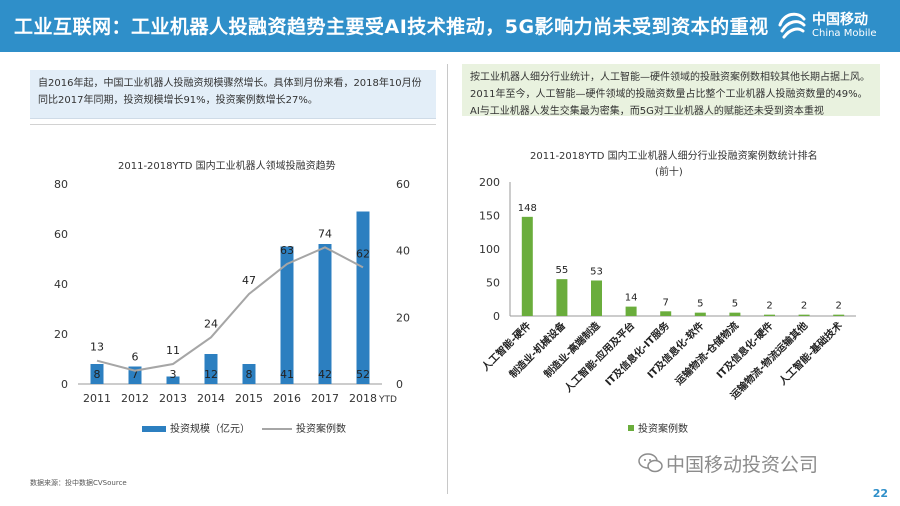  Describe the element at coordinates (97, 347) in the screenshot. I see `line-data-label: 13` at that location.